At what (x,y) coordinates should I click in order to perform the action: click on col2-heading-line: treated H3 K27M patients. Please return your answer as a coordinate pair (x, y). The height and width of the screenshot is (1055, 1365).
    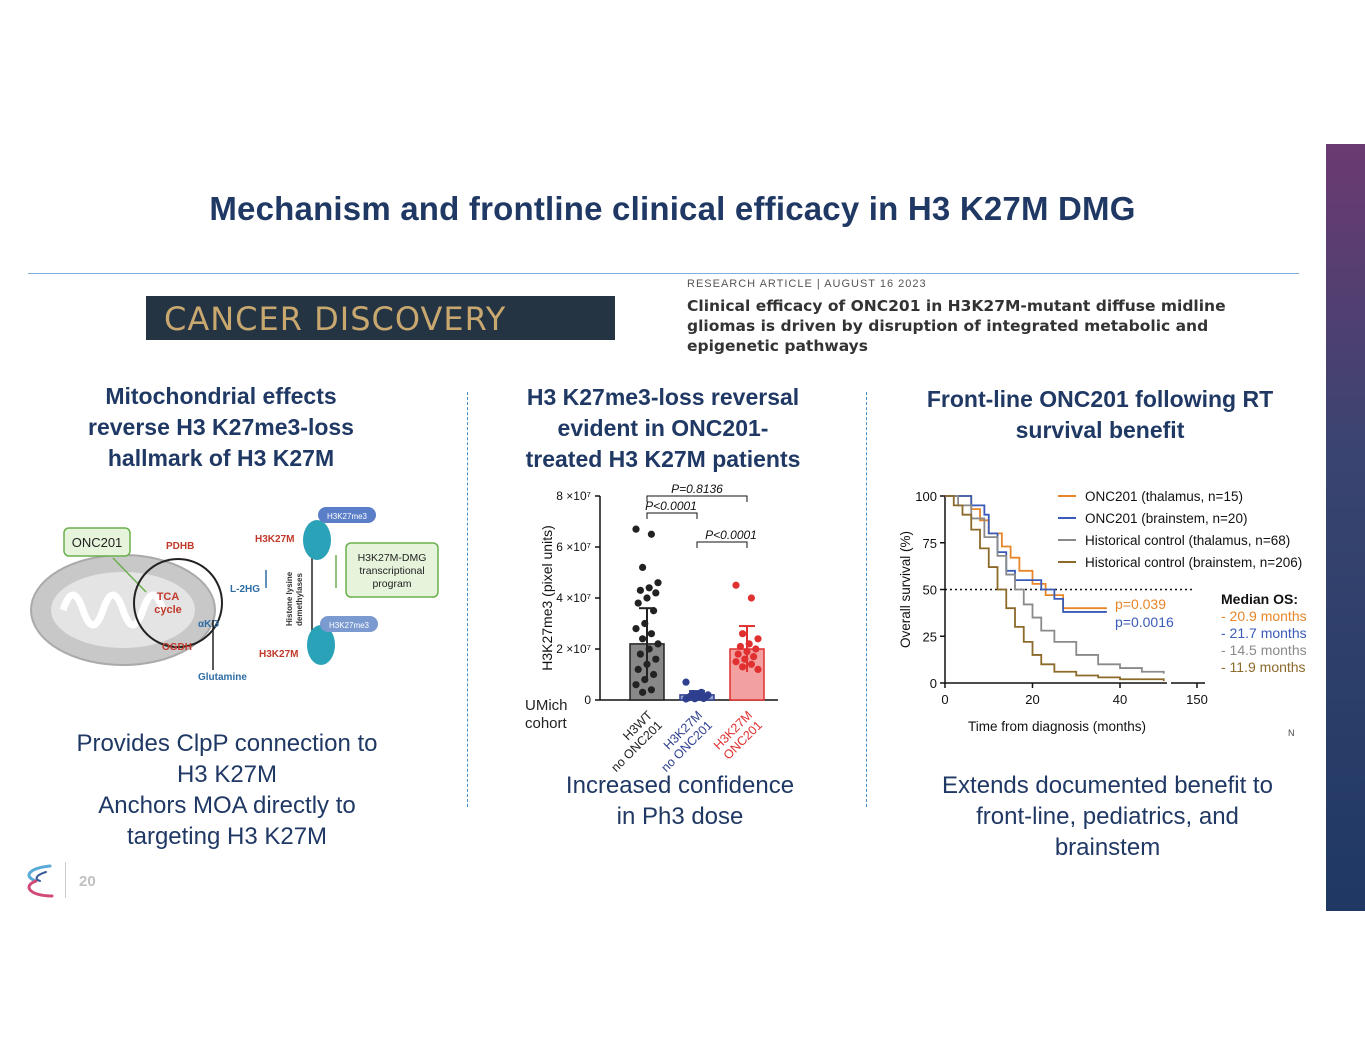
    Looking at the image, I should click on (663, 459).